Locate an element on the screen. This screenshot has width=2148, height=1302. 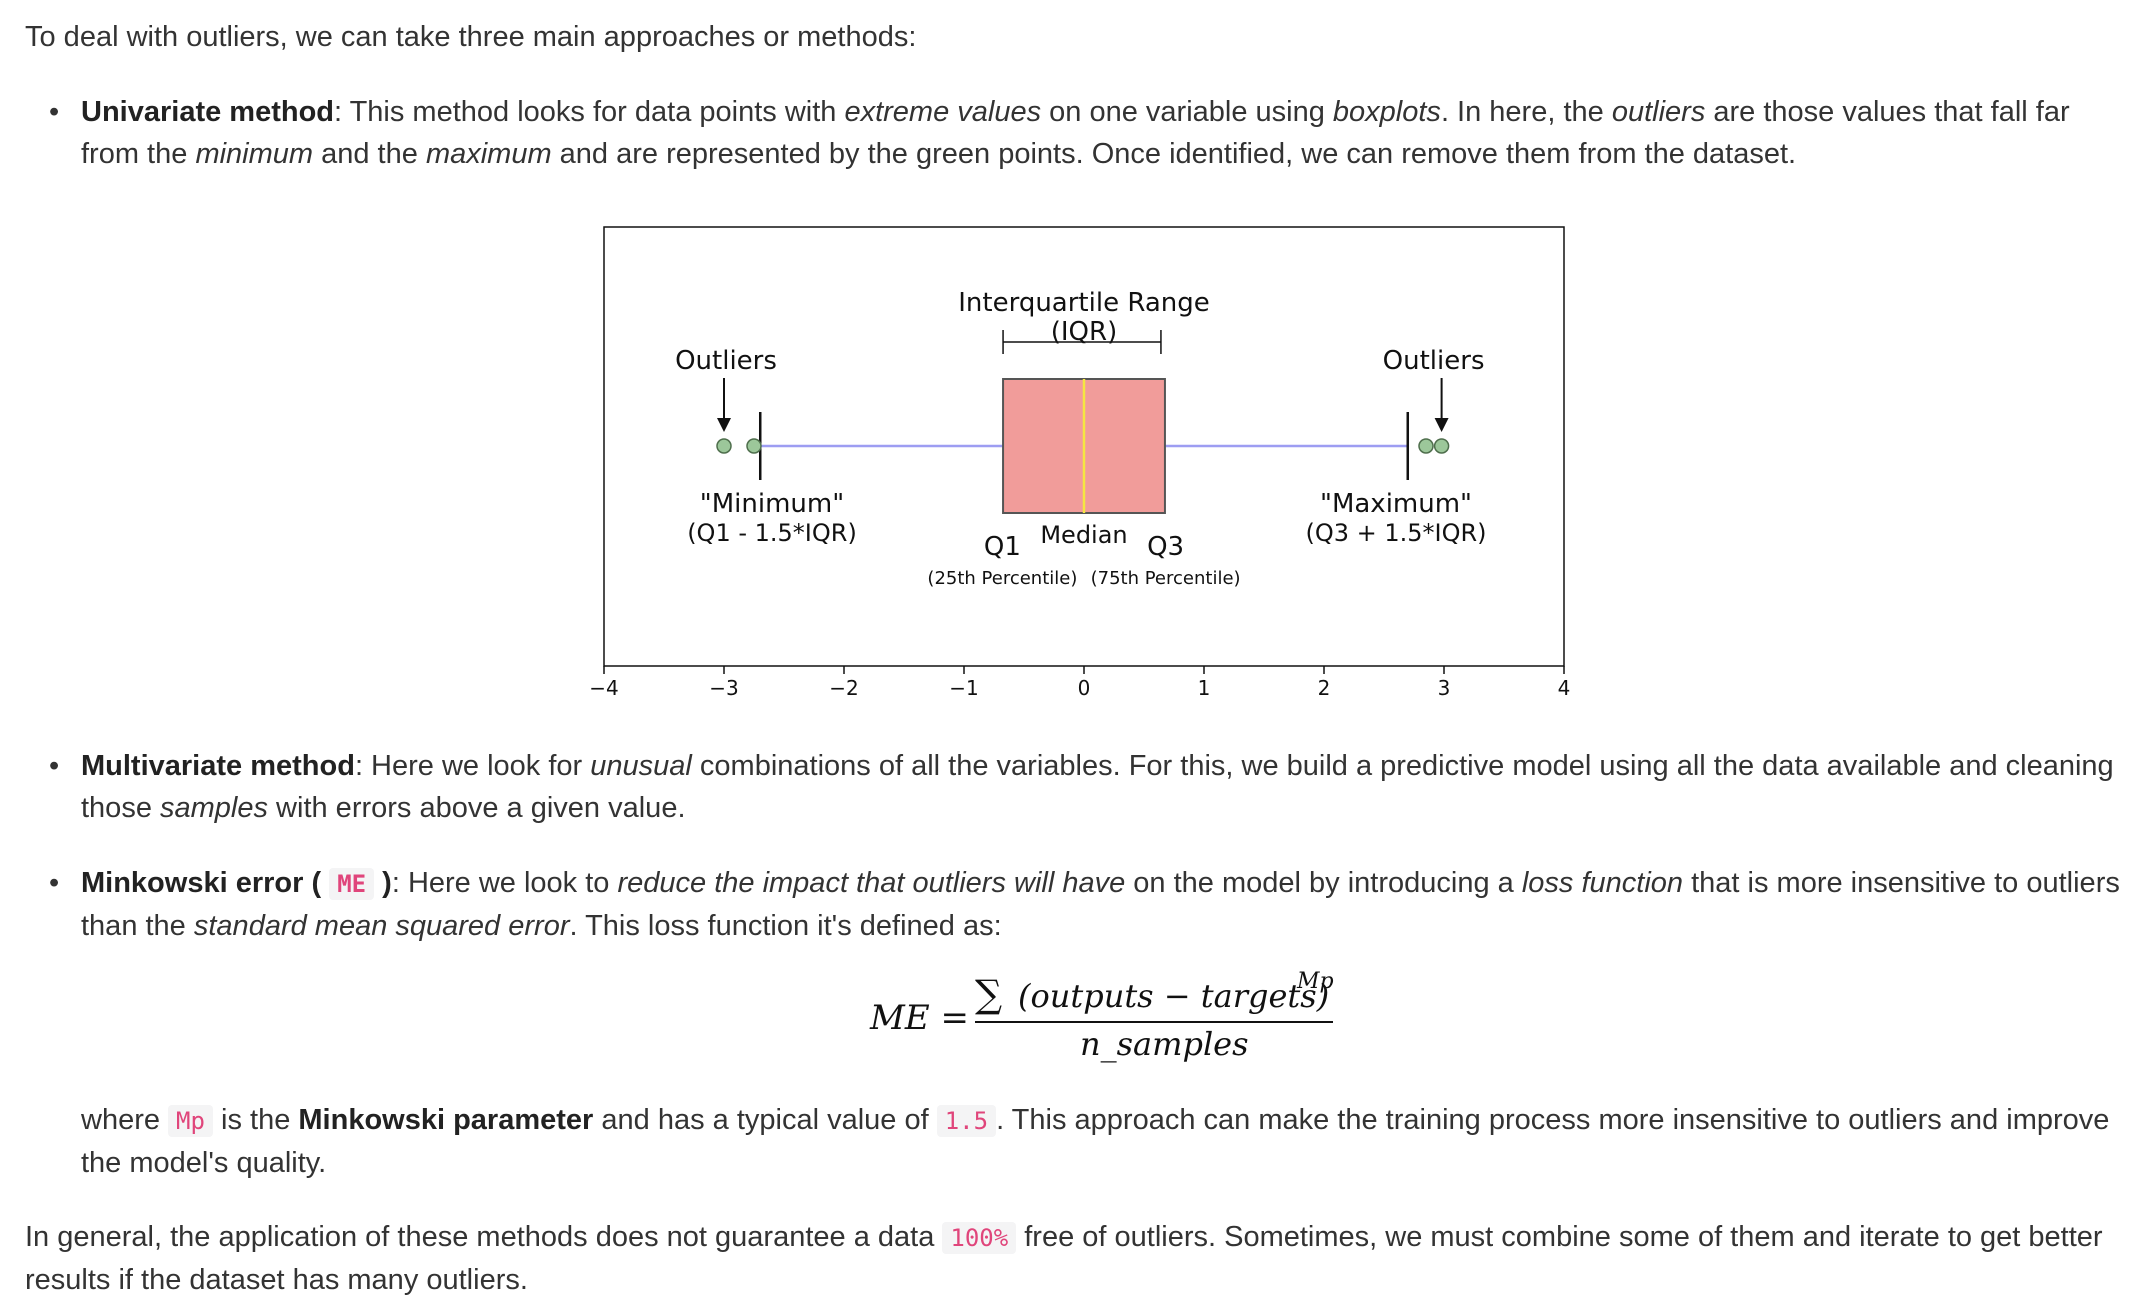
emphasis: samples is located at coordinates (214, 808).